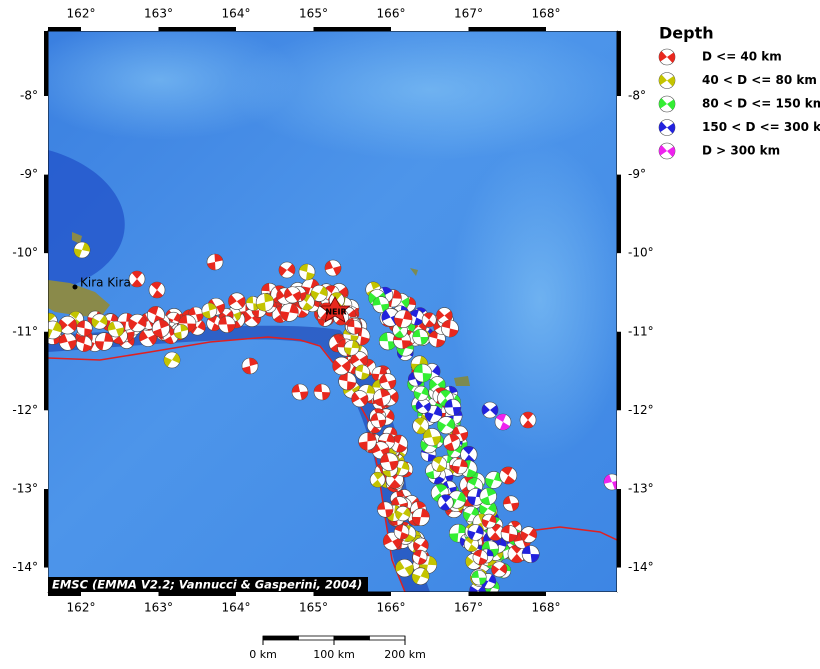 Image resolution: width=820 pixels, height=669 pixels. I want to click on lon-label: 166°, so click(391, 14).